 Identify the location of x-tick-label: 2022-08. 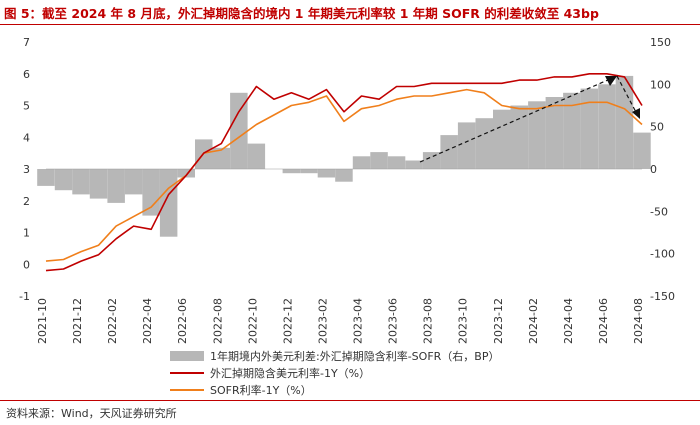
(217, 321).